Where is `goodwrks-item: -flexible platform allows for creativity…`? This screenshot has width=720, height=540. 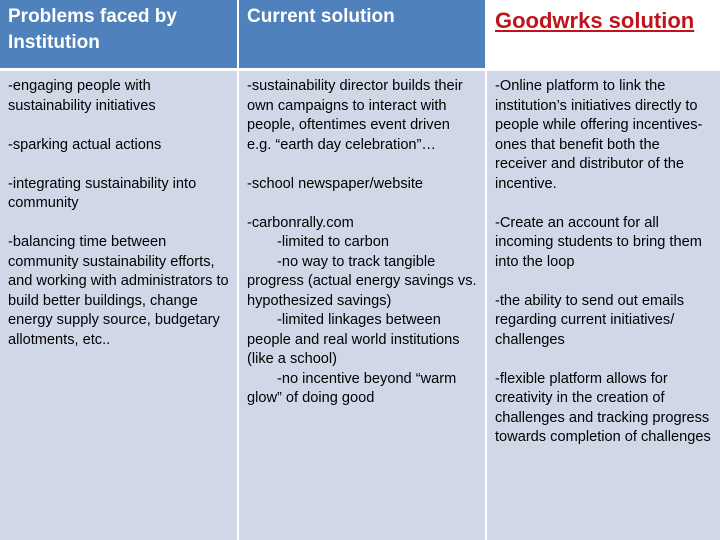 goodwrks-item: -flexible platform allows for creativity… is located at coordinates (603, 408).